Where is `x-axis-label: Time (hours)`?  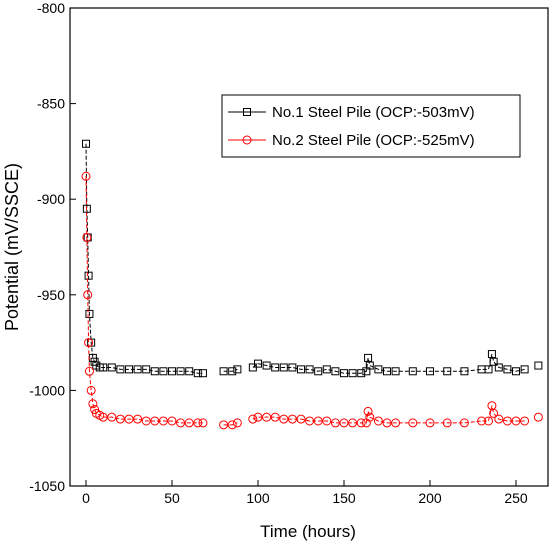
x-axis-label: Time (hours) is located at coordinates (308, 531).